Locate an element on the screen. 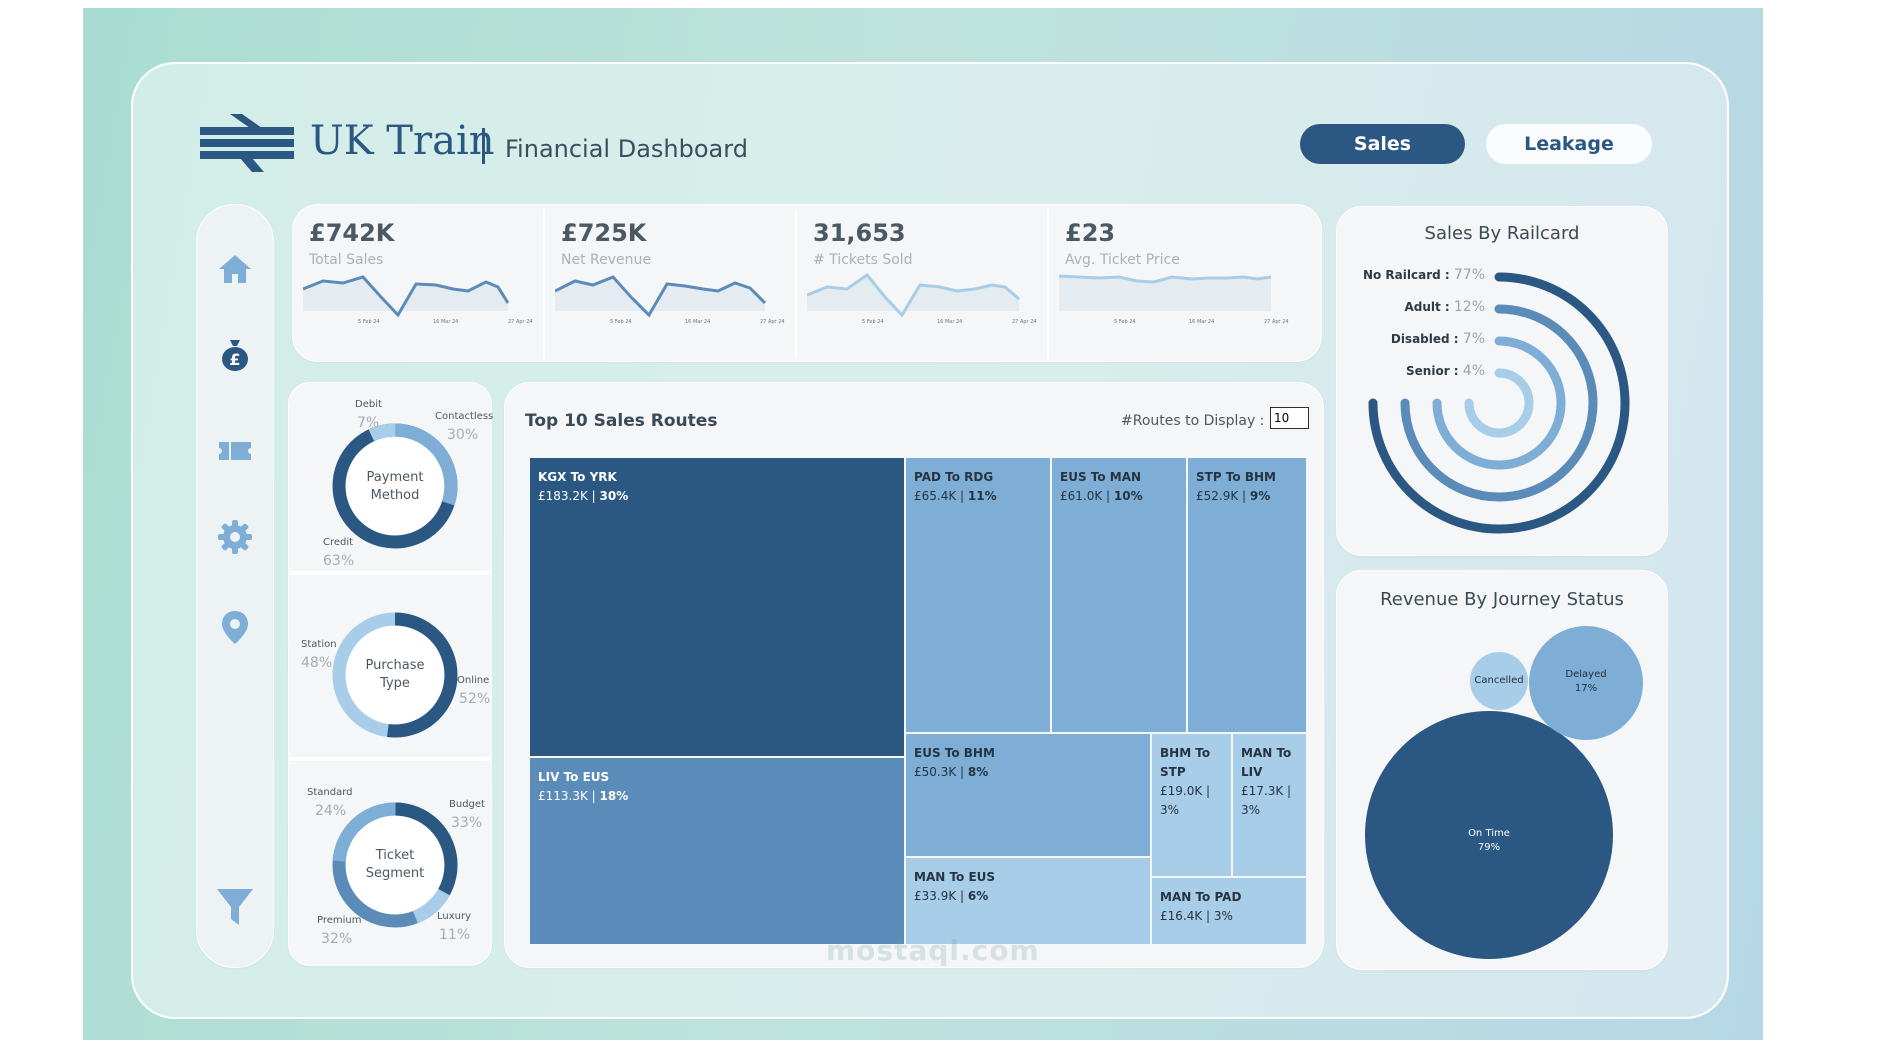 This screenshot has height=1051, width=1883. brand-title: UK Train is located at coordinates (402, 141).